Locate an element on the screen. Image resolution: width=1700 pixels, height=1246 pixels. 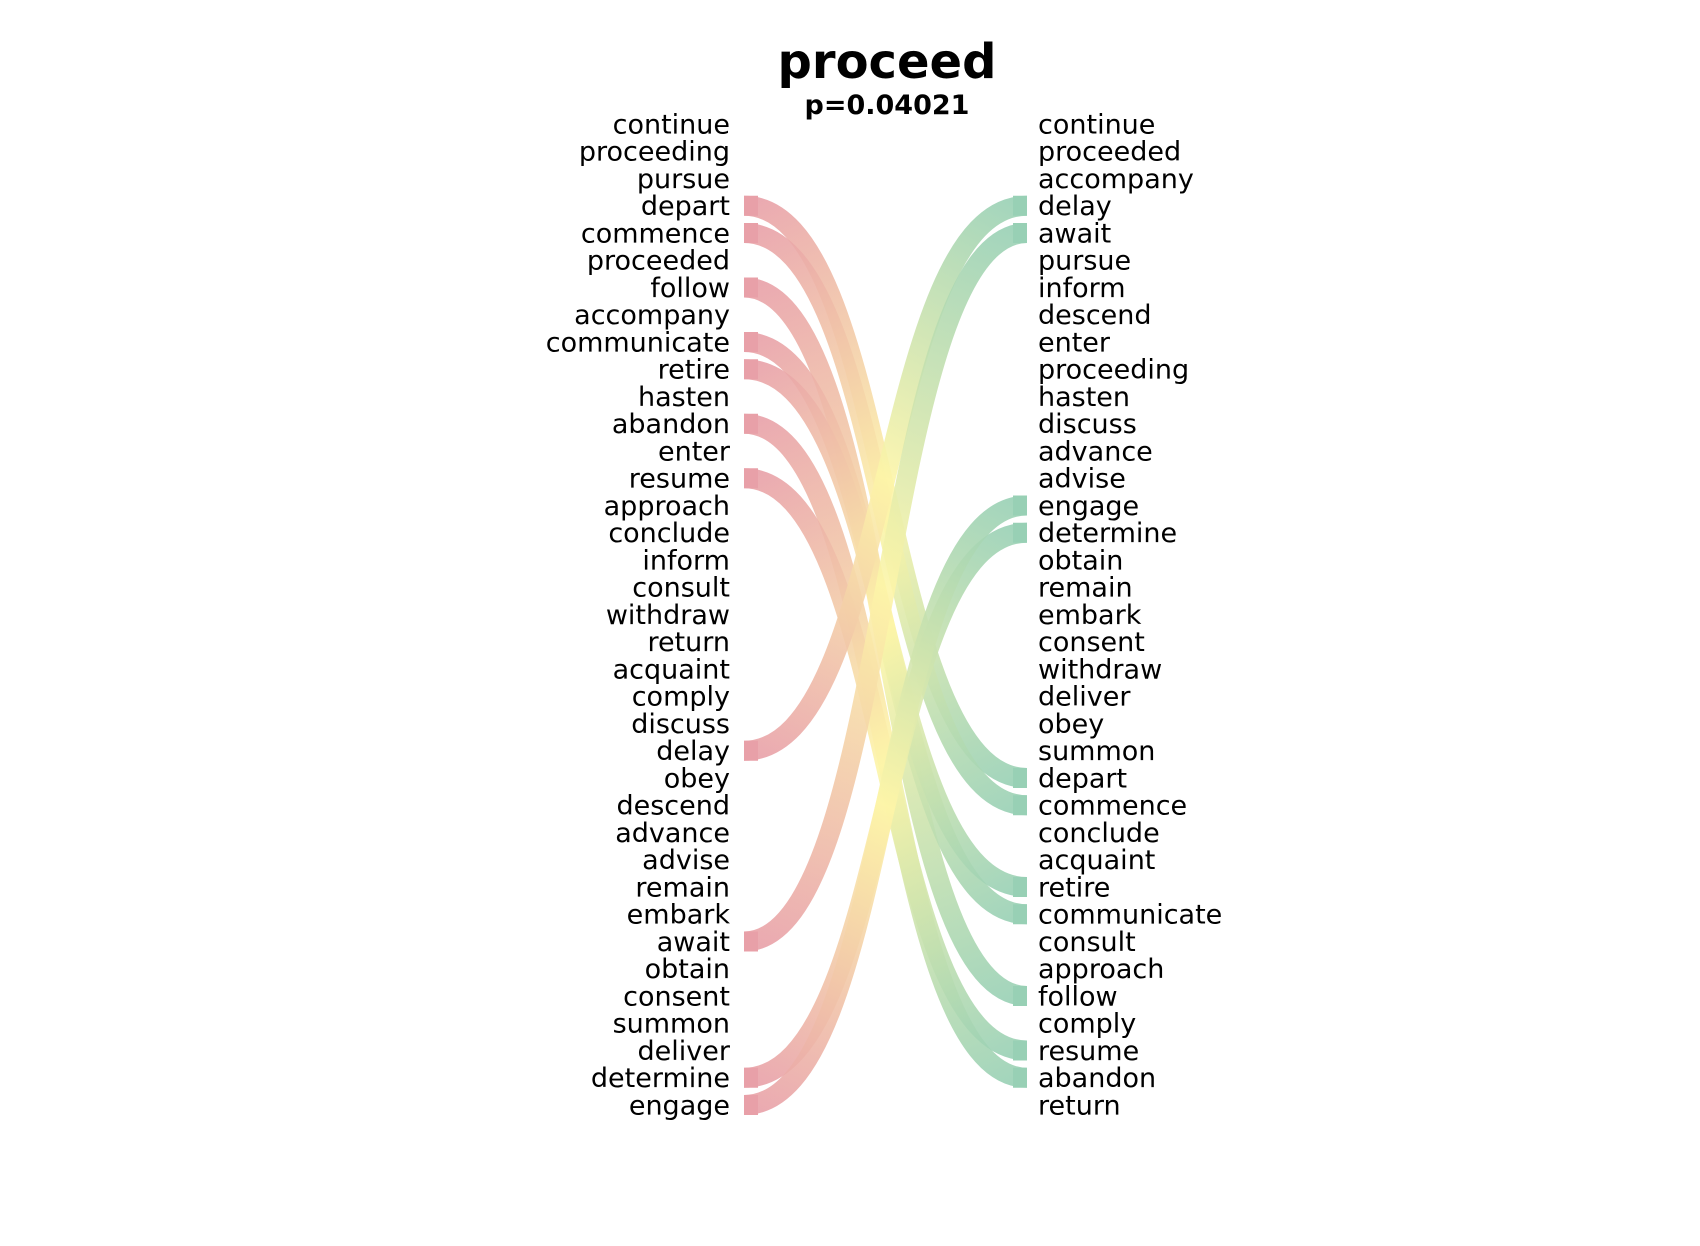
right-label-accompany: accompany is located at coordinates (1116, 179).